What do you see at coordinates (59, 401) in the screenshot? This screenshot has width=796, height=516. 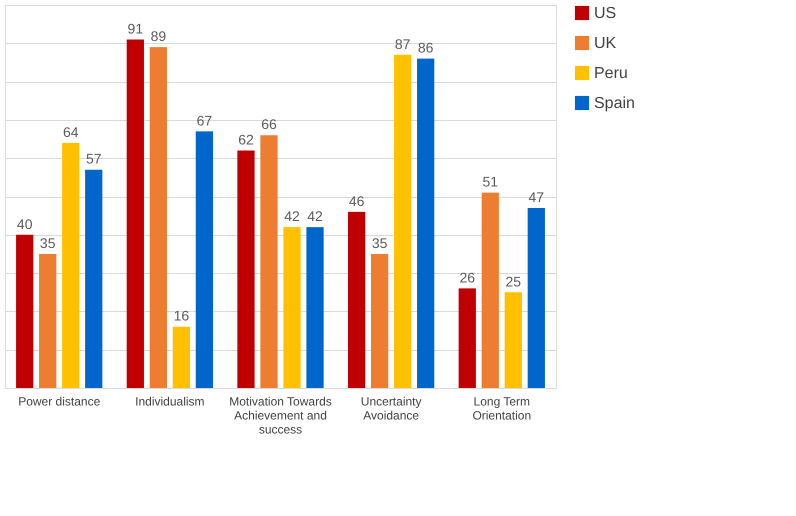 I see `x-tick-label: Power distance` at bounding box center [59, 401].